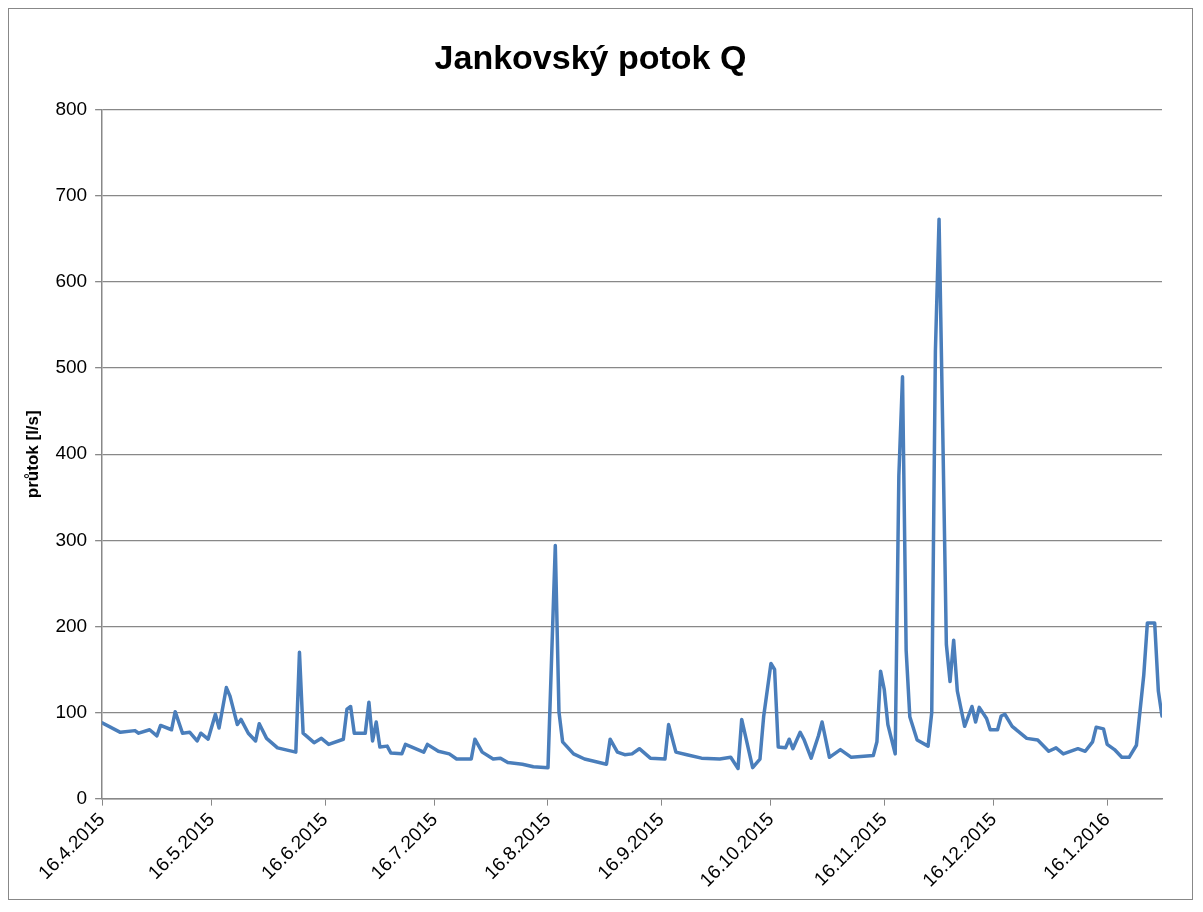 This screenshot has width=1203, height=912. What do you see at coordinates (71, 367) in the screenshot?
I see `y-tick-label: 500` at bounding box center [71, 367].